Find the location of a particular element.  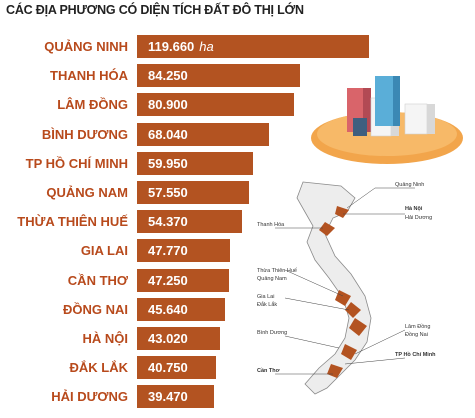

city-buildings-illustration is located at coordinates (387, 120).